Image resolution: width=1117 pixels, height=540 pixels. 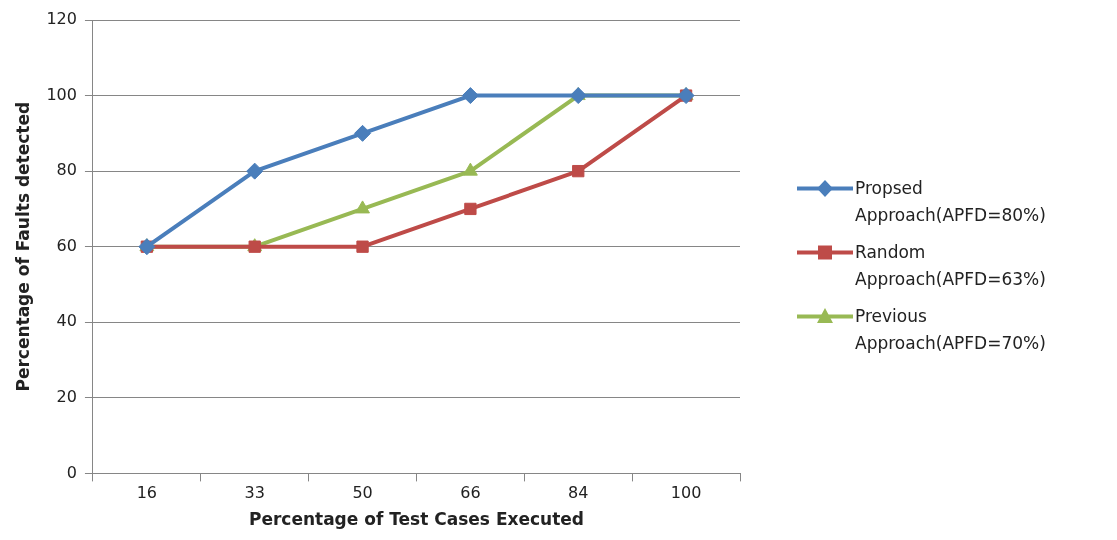 I want to click on y-tick-label: 80, so click(x=66, y=170).